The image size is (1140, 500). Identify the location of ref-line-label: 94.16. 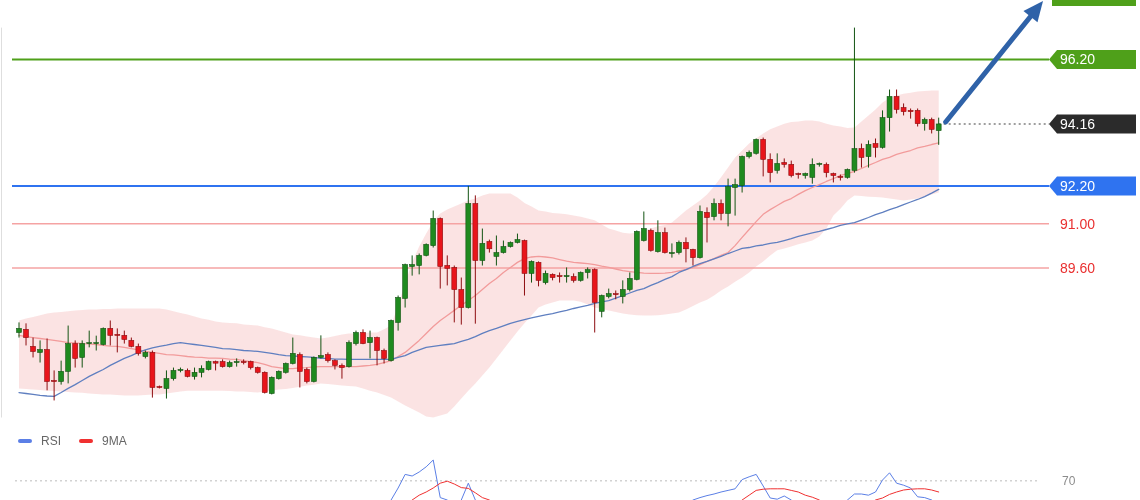
(1078, 123).